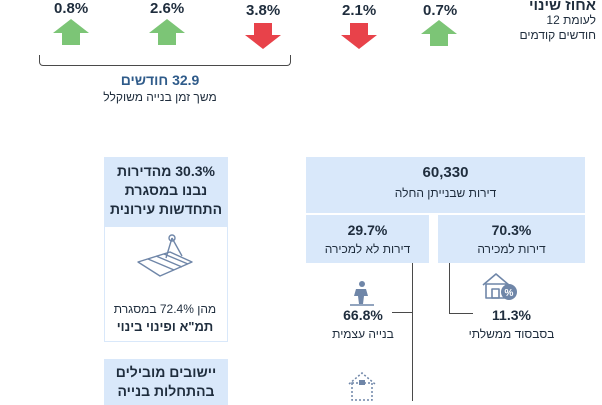 The height and width of the screenshot is (405, 602). Describe the element at coordinates (165, 318) in the screenshot. I see `urban-renewal-sub: מהן 72.4% במסגרת תמ"א ופינוי בינוי` at that location.